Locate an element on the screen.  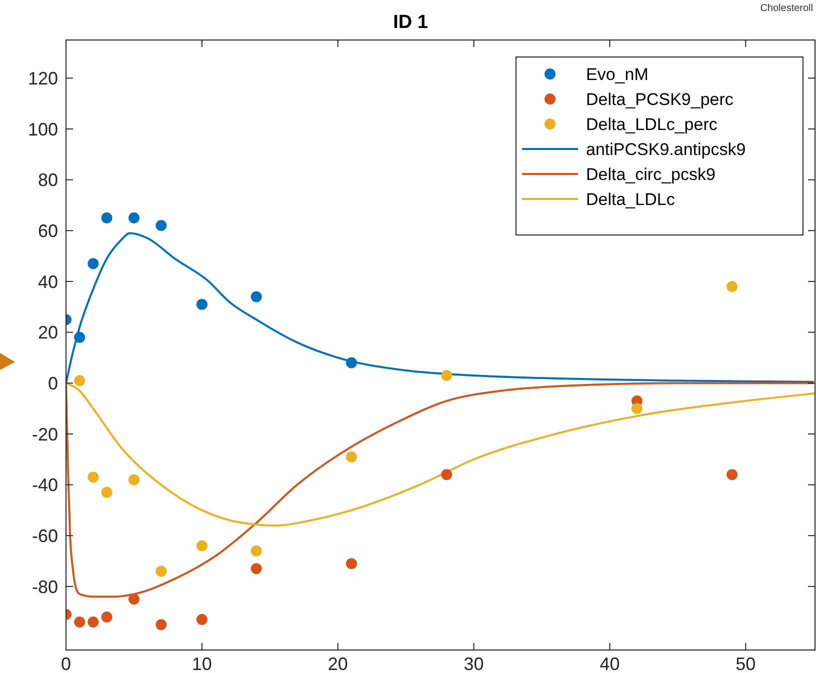
x-tick-label: 10 is located at coordinates (202, 663).